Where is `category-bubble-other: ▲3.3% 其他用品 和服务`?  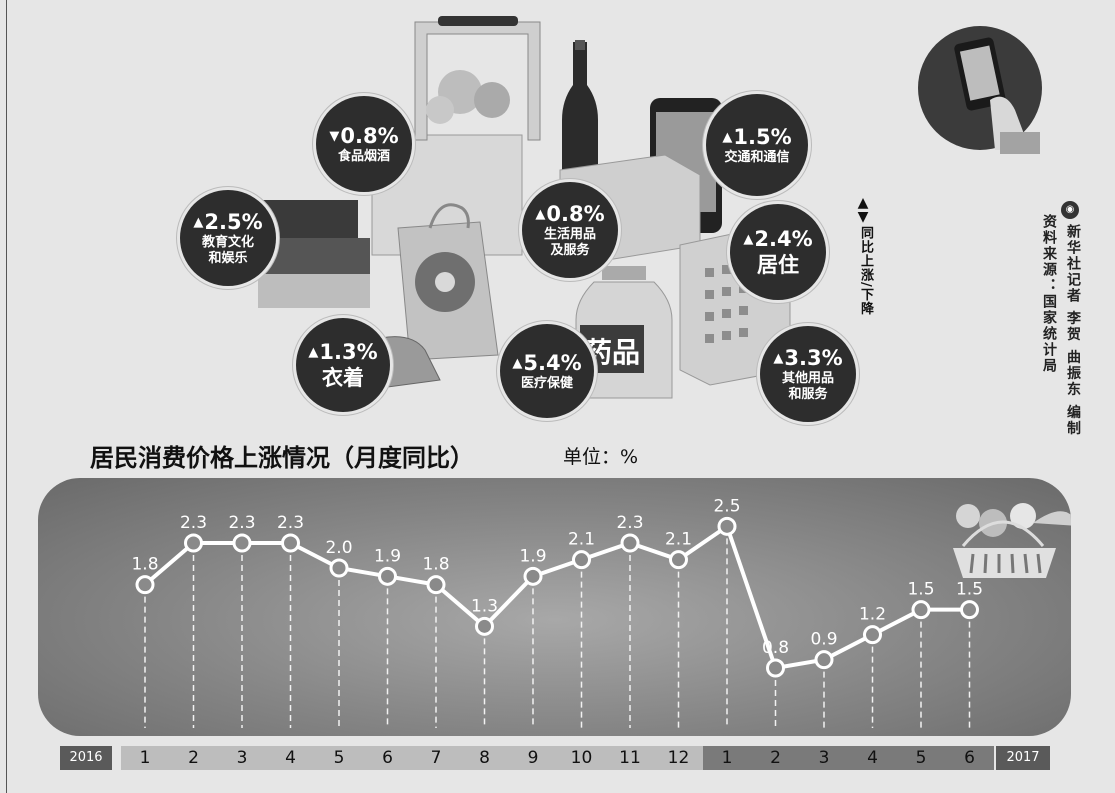
category-bubble-other: ▲3.3% 其他用品 和服务 is located at coordinates (808, 374).